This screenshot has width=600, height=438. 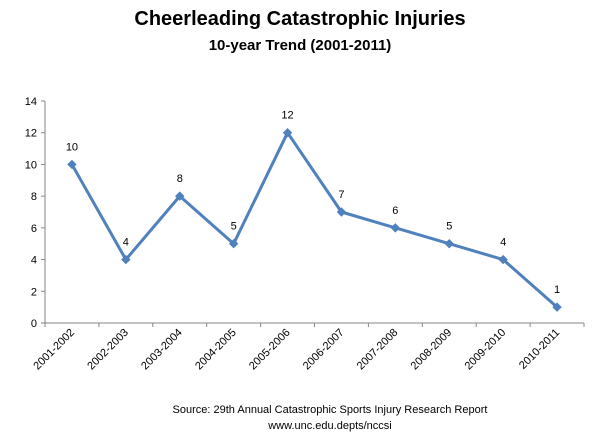 I want to click on y-tick-label: 10, so click(x=31, y=165).